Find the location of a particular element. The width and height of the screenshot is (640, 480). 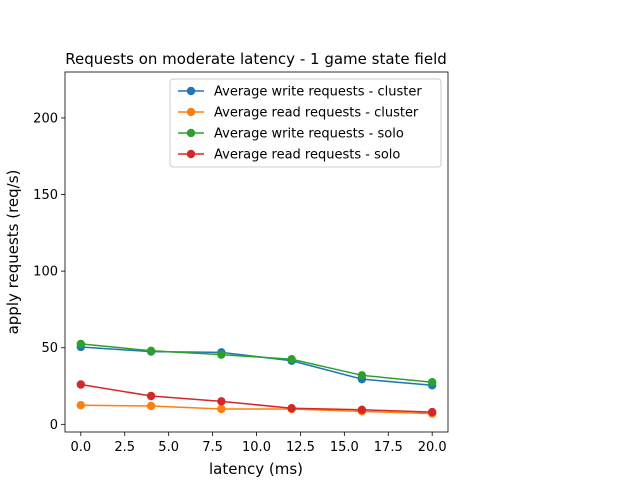

legend-label: Average write requests - cluster is located at coordinates (318, 92).